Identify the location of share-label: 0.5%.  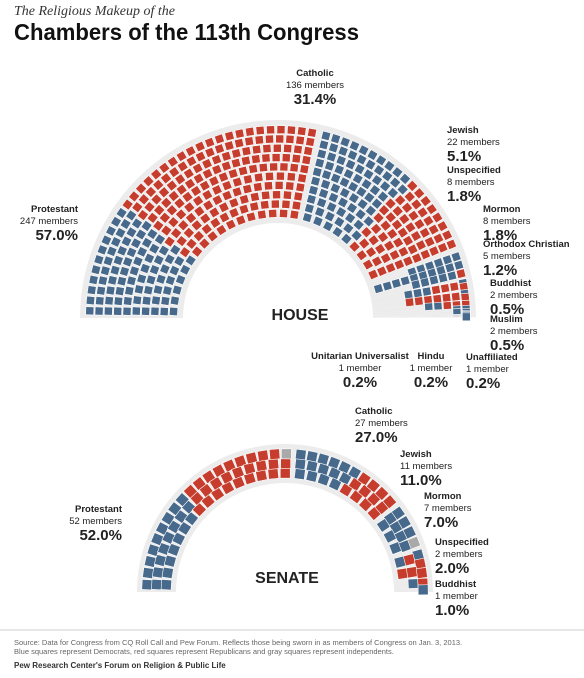
(507, 309).